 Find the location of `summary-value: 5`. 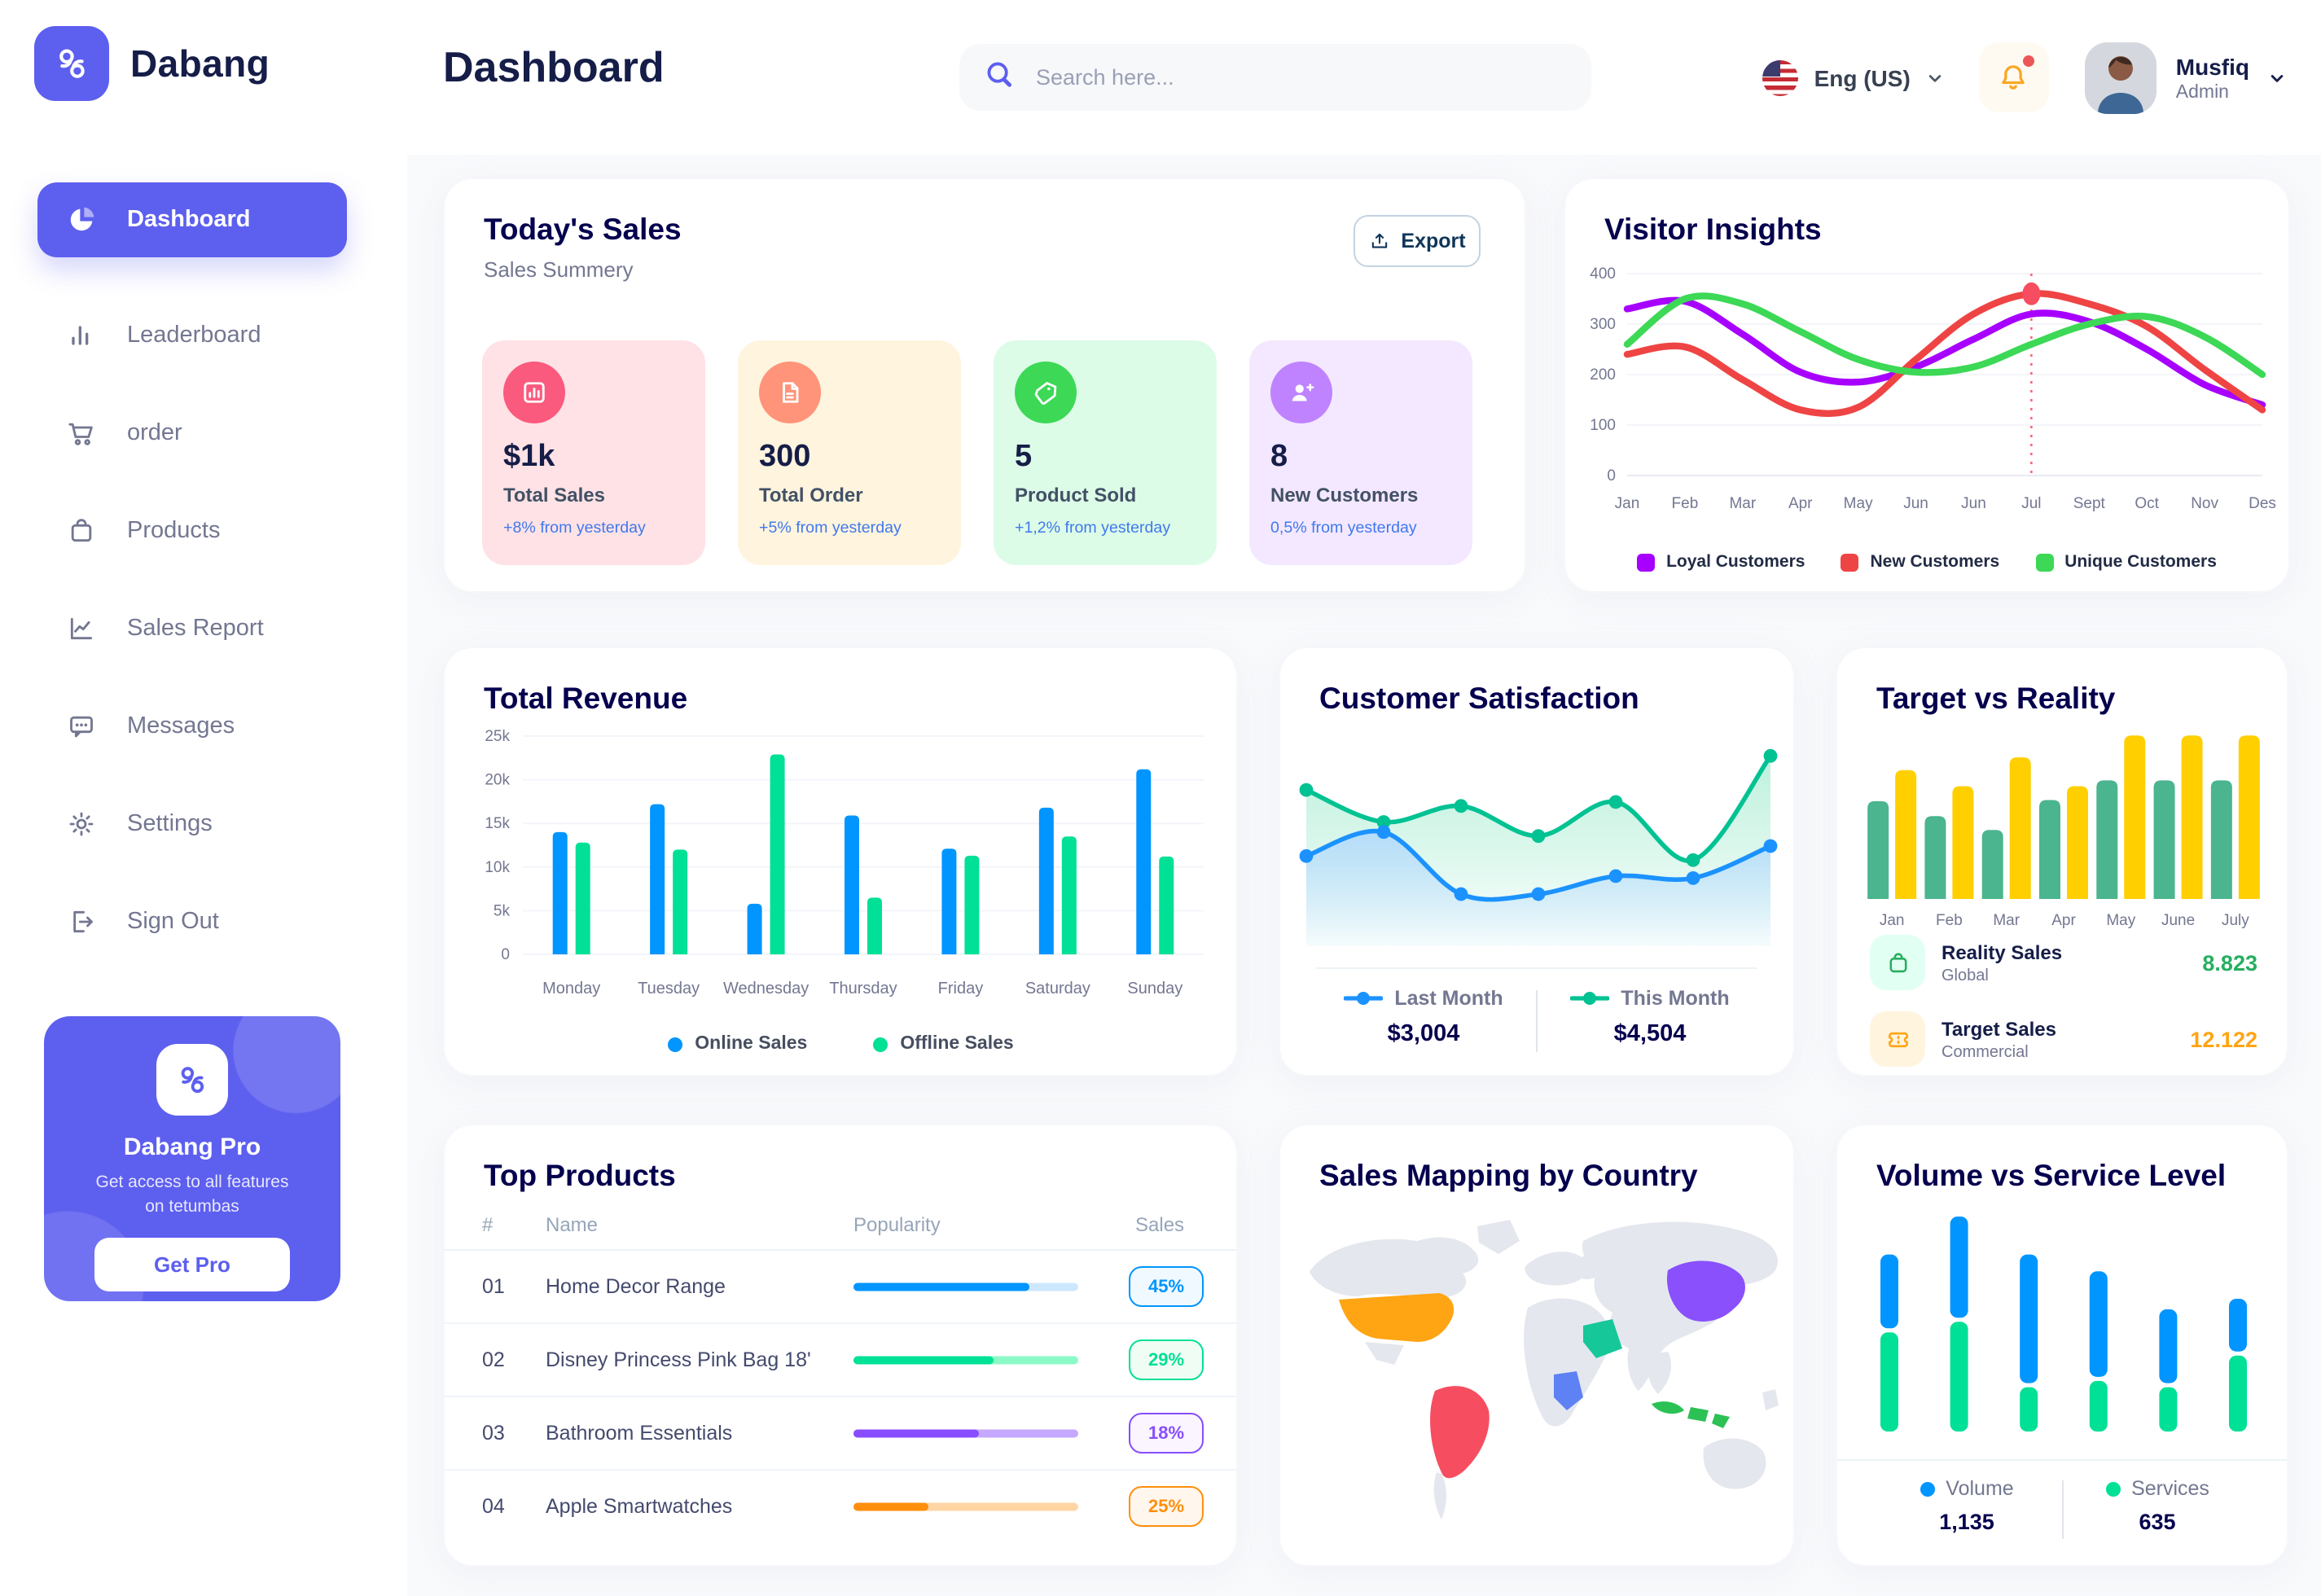

summary-value: 5 is located at coordinates (1024, 457).